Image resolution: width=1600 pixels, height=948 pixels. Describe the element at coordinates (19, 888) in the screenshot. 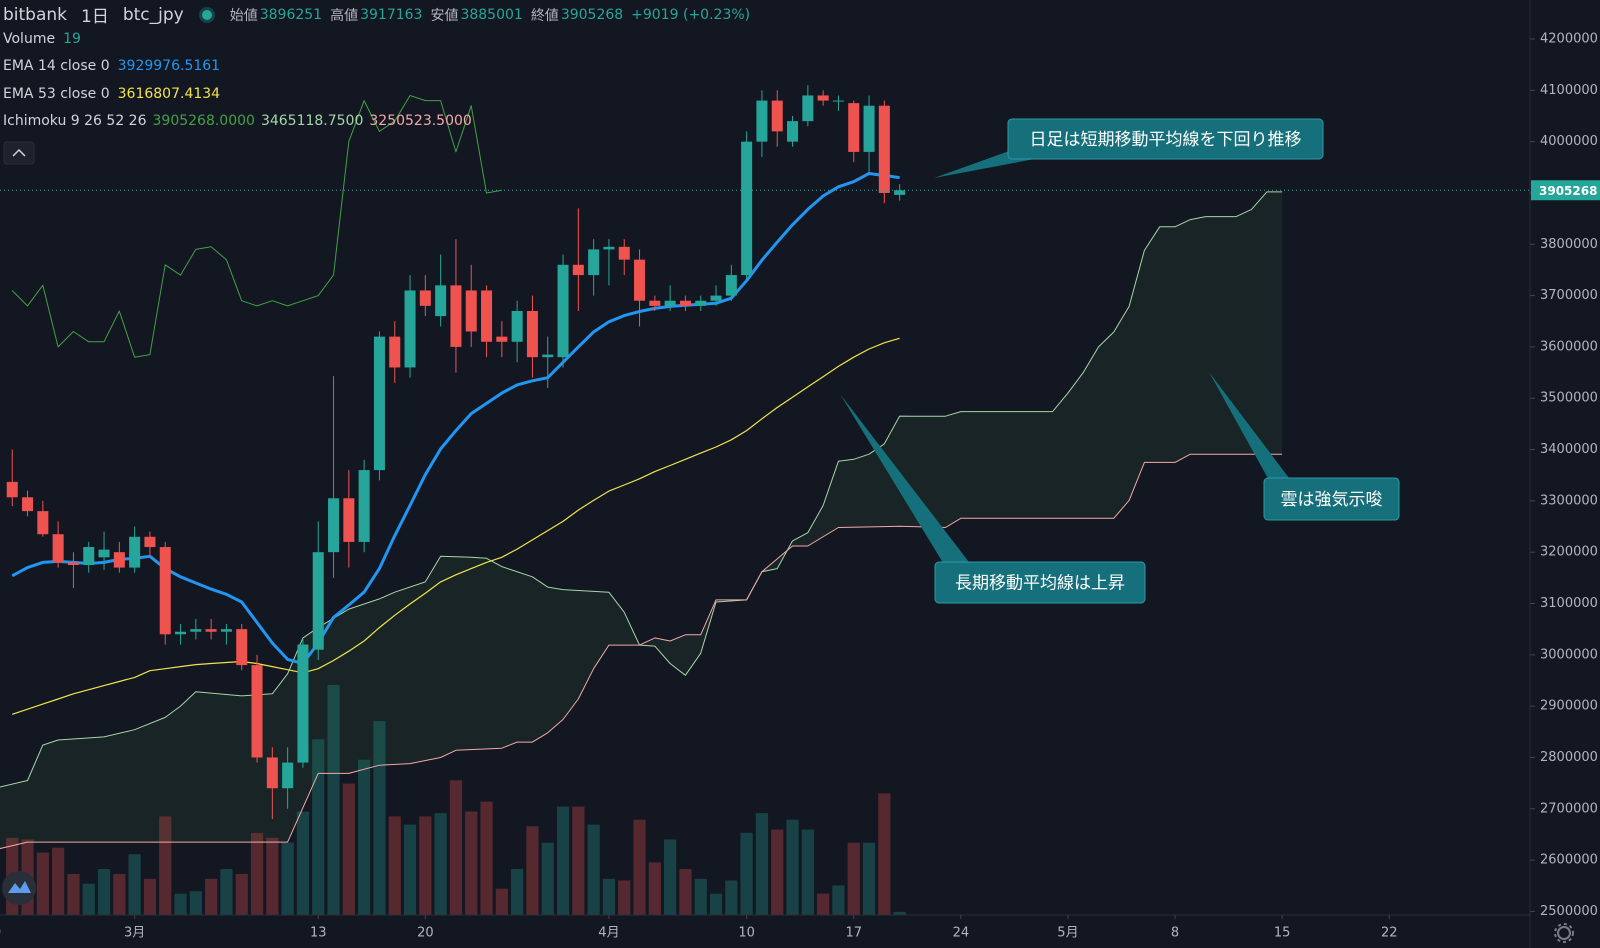

I see `logo` at that location.